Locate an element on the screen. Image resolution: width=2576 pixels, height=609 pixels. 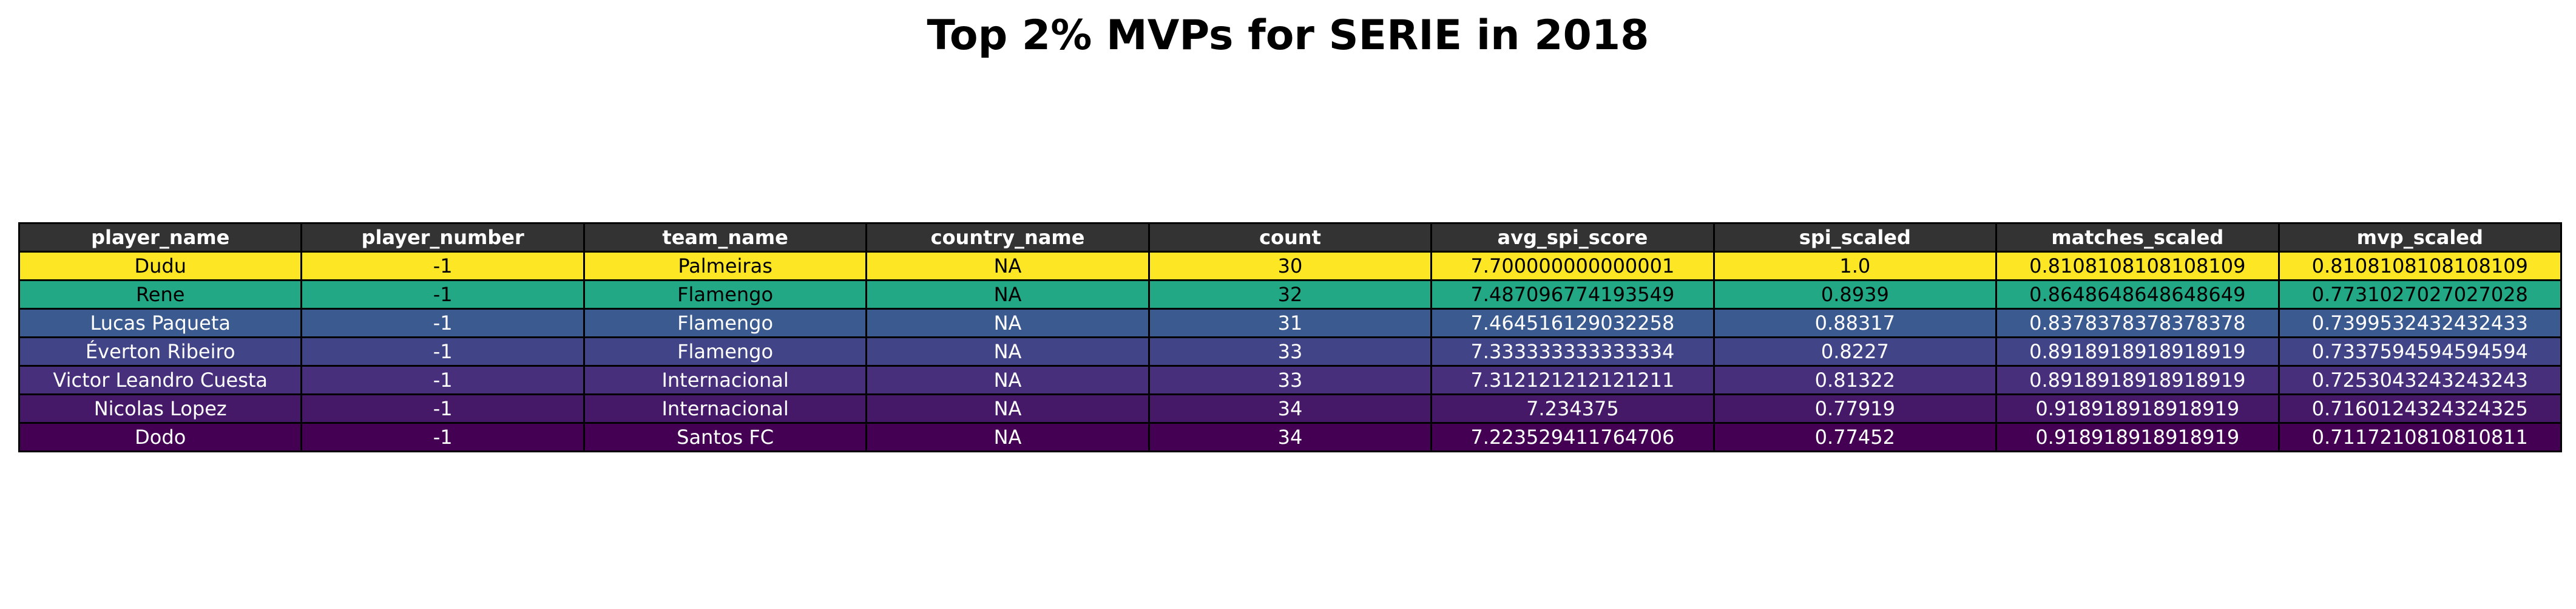
table-cell-count: 30 is located at coordinates (1290, 266).